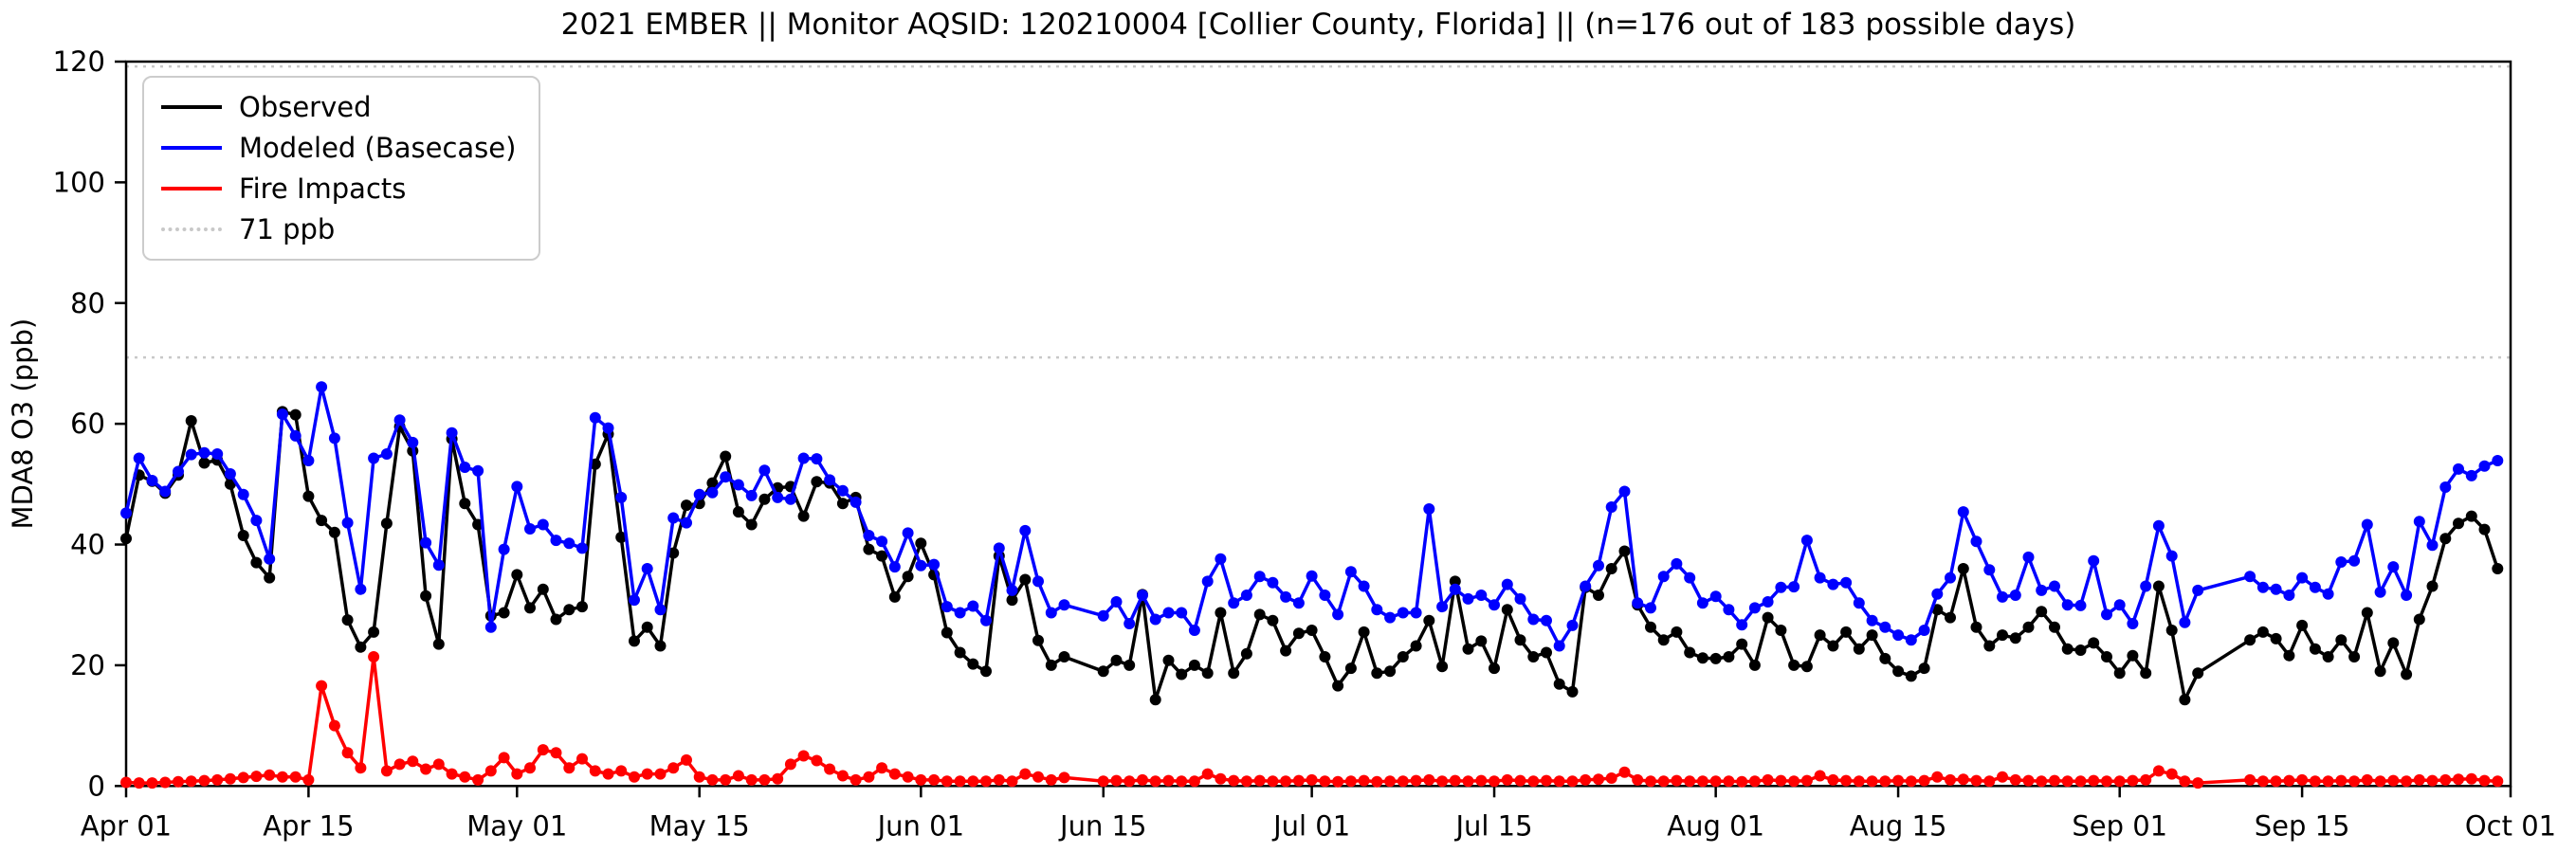 The height and width of the screenshot is (853, 2576). What do you see at coordinates (87, 303) in the screenshot?
I see `y-tick-label: 80` at bounding box center [87, 303].